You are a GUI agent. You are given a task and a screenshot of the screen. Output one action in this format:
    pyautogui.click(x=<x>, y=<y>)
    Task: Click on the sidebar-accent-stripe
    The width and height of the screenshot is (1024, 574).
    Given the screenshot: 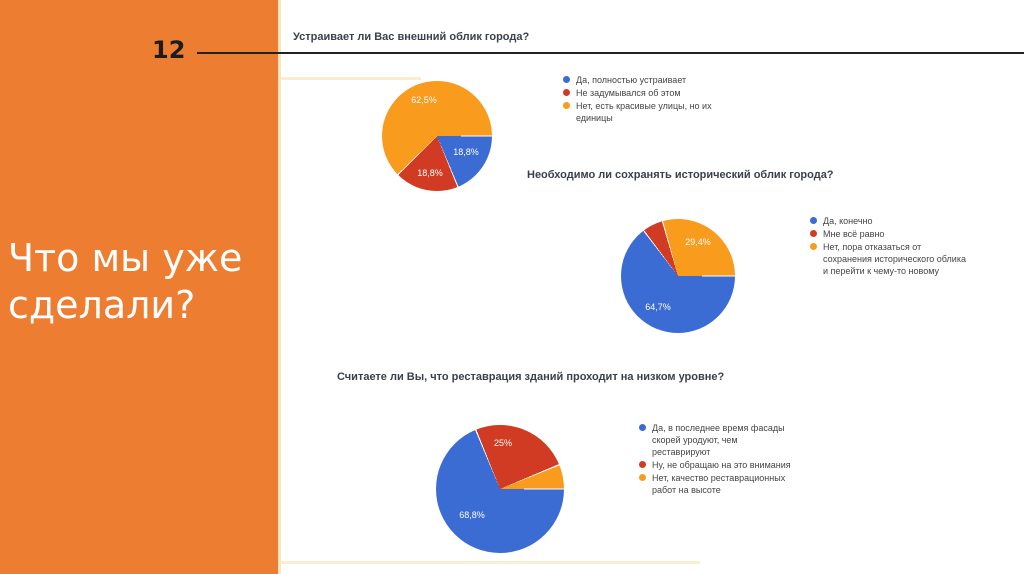 What is the action you would take?
    pyautogui.click(x=279, y=287)
    